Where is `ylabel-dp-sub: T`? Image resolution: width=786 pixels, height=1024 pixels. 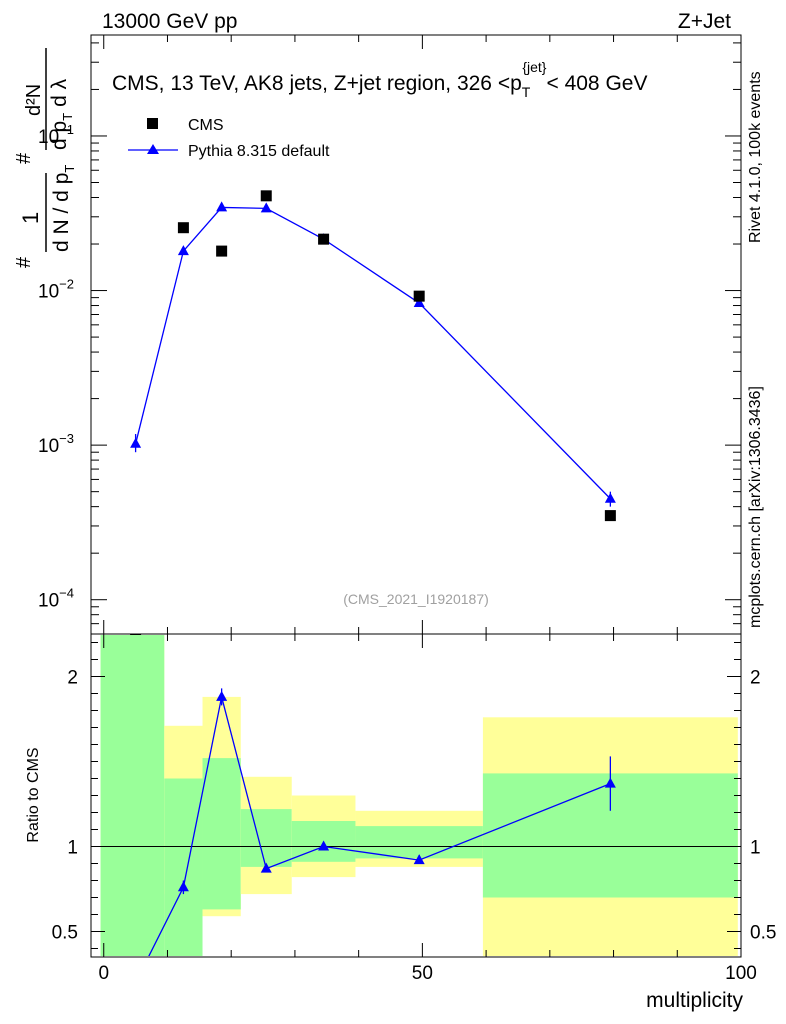 ylabel-dp-sub: T is located at coordinates (67, 117).